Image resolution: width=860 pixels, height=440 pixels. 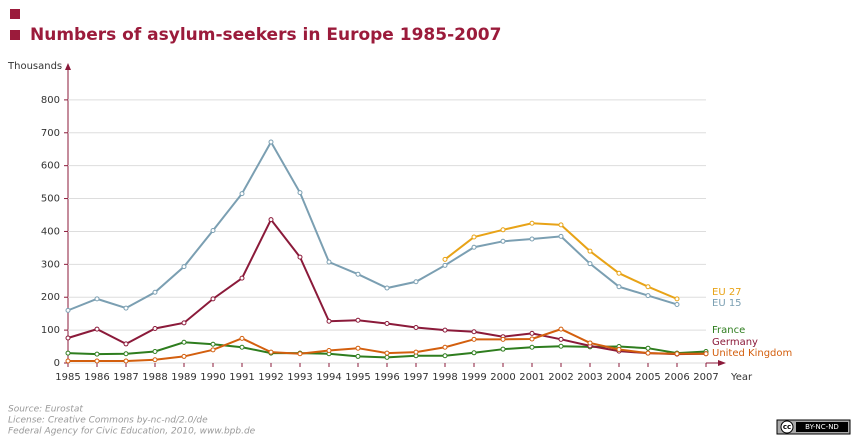 What do you see at coordinates (299, 377) in the screenshot?
I see `x-tick-label: 1993` at bounding box center [299, 377].